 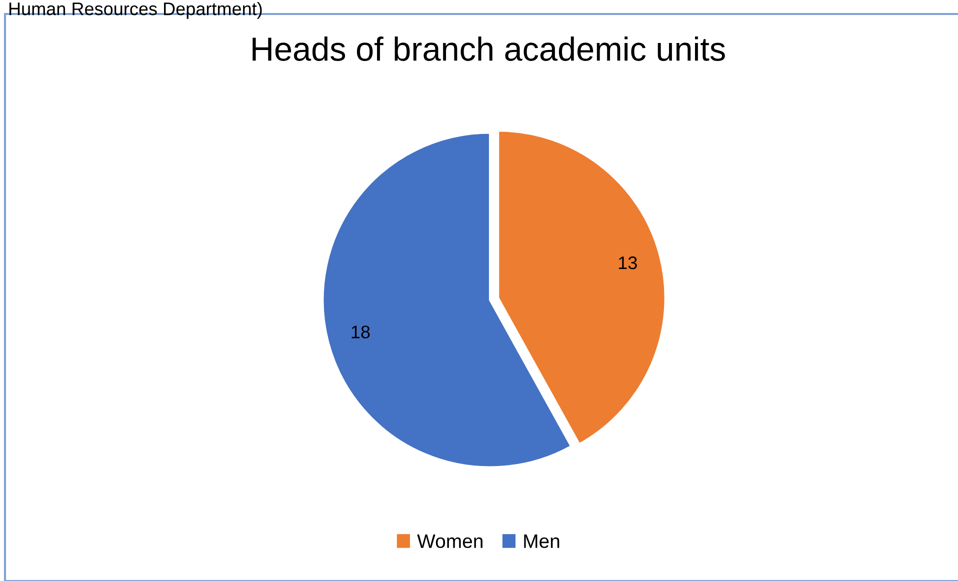 I want to click on chart-title: Heads of branch academic units, so click(x=488, y=48).